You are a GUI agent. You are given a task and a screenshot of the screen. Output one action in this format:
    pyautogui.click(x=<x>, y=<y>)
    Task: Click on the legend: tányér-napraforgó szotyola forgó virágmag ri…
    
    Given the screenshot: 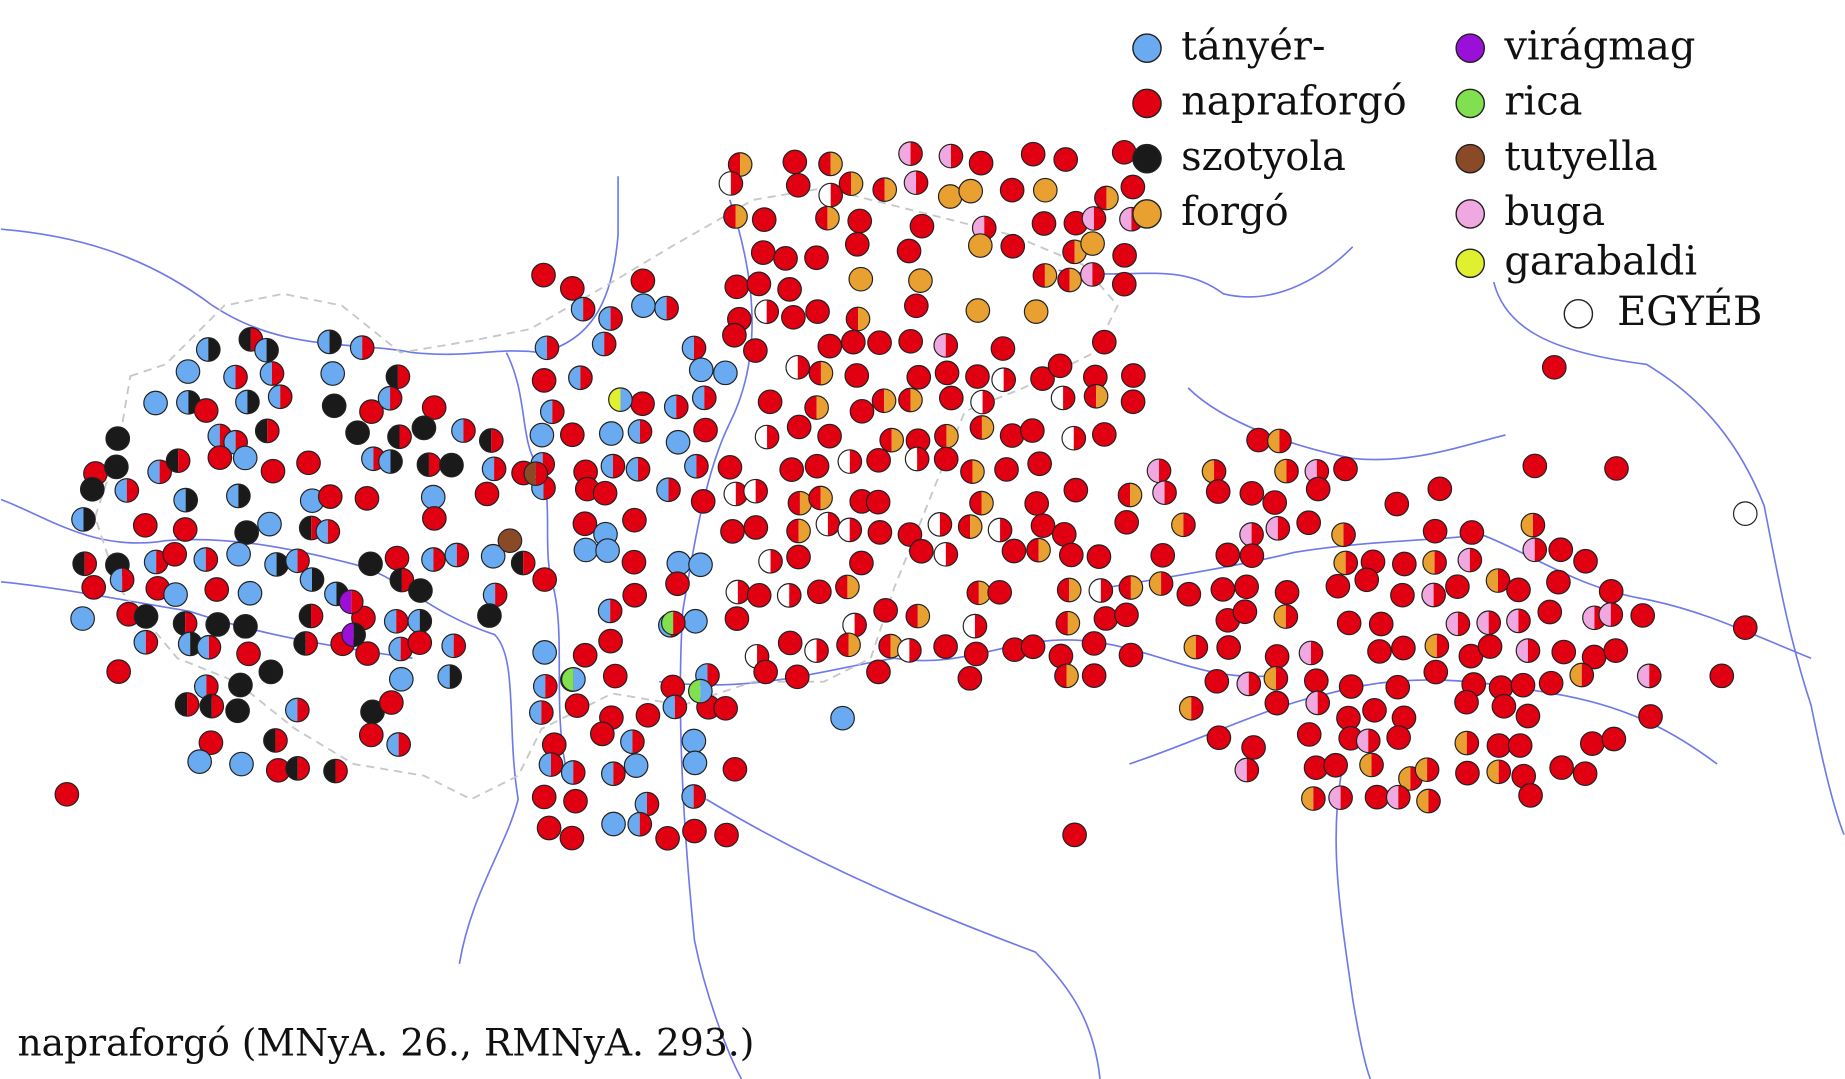 What is the action you would take?
    pyautogui.click(x=1447, y=179)
    